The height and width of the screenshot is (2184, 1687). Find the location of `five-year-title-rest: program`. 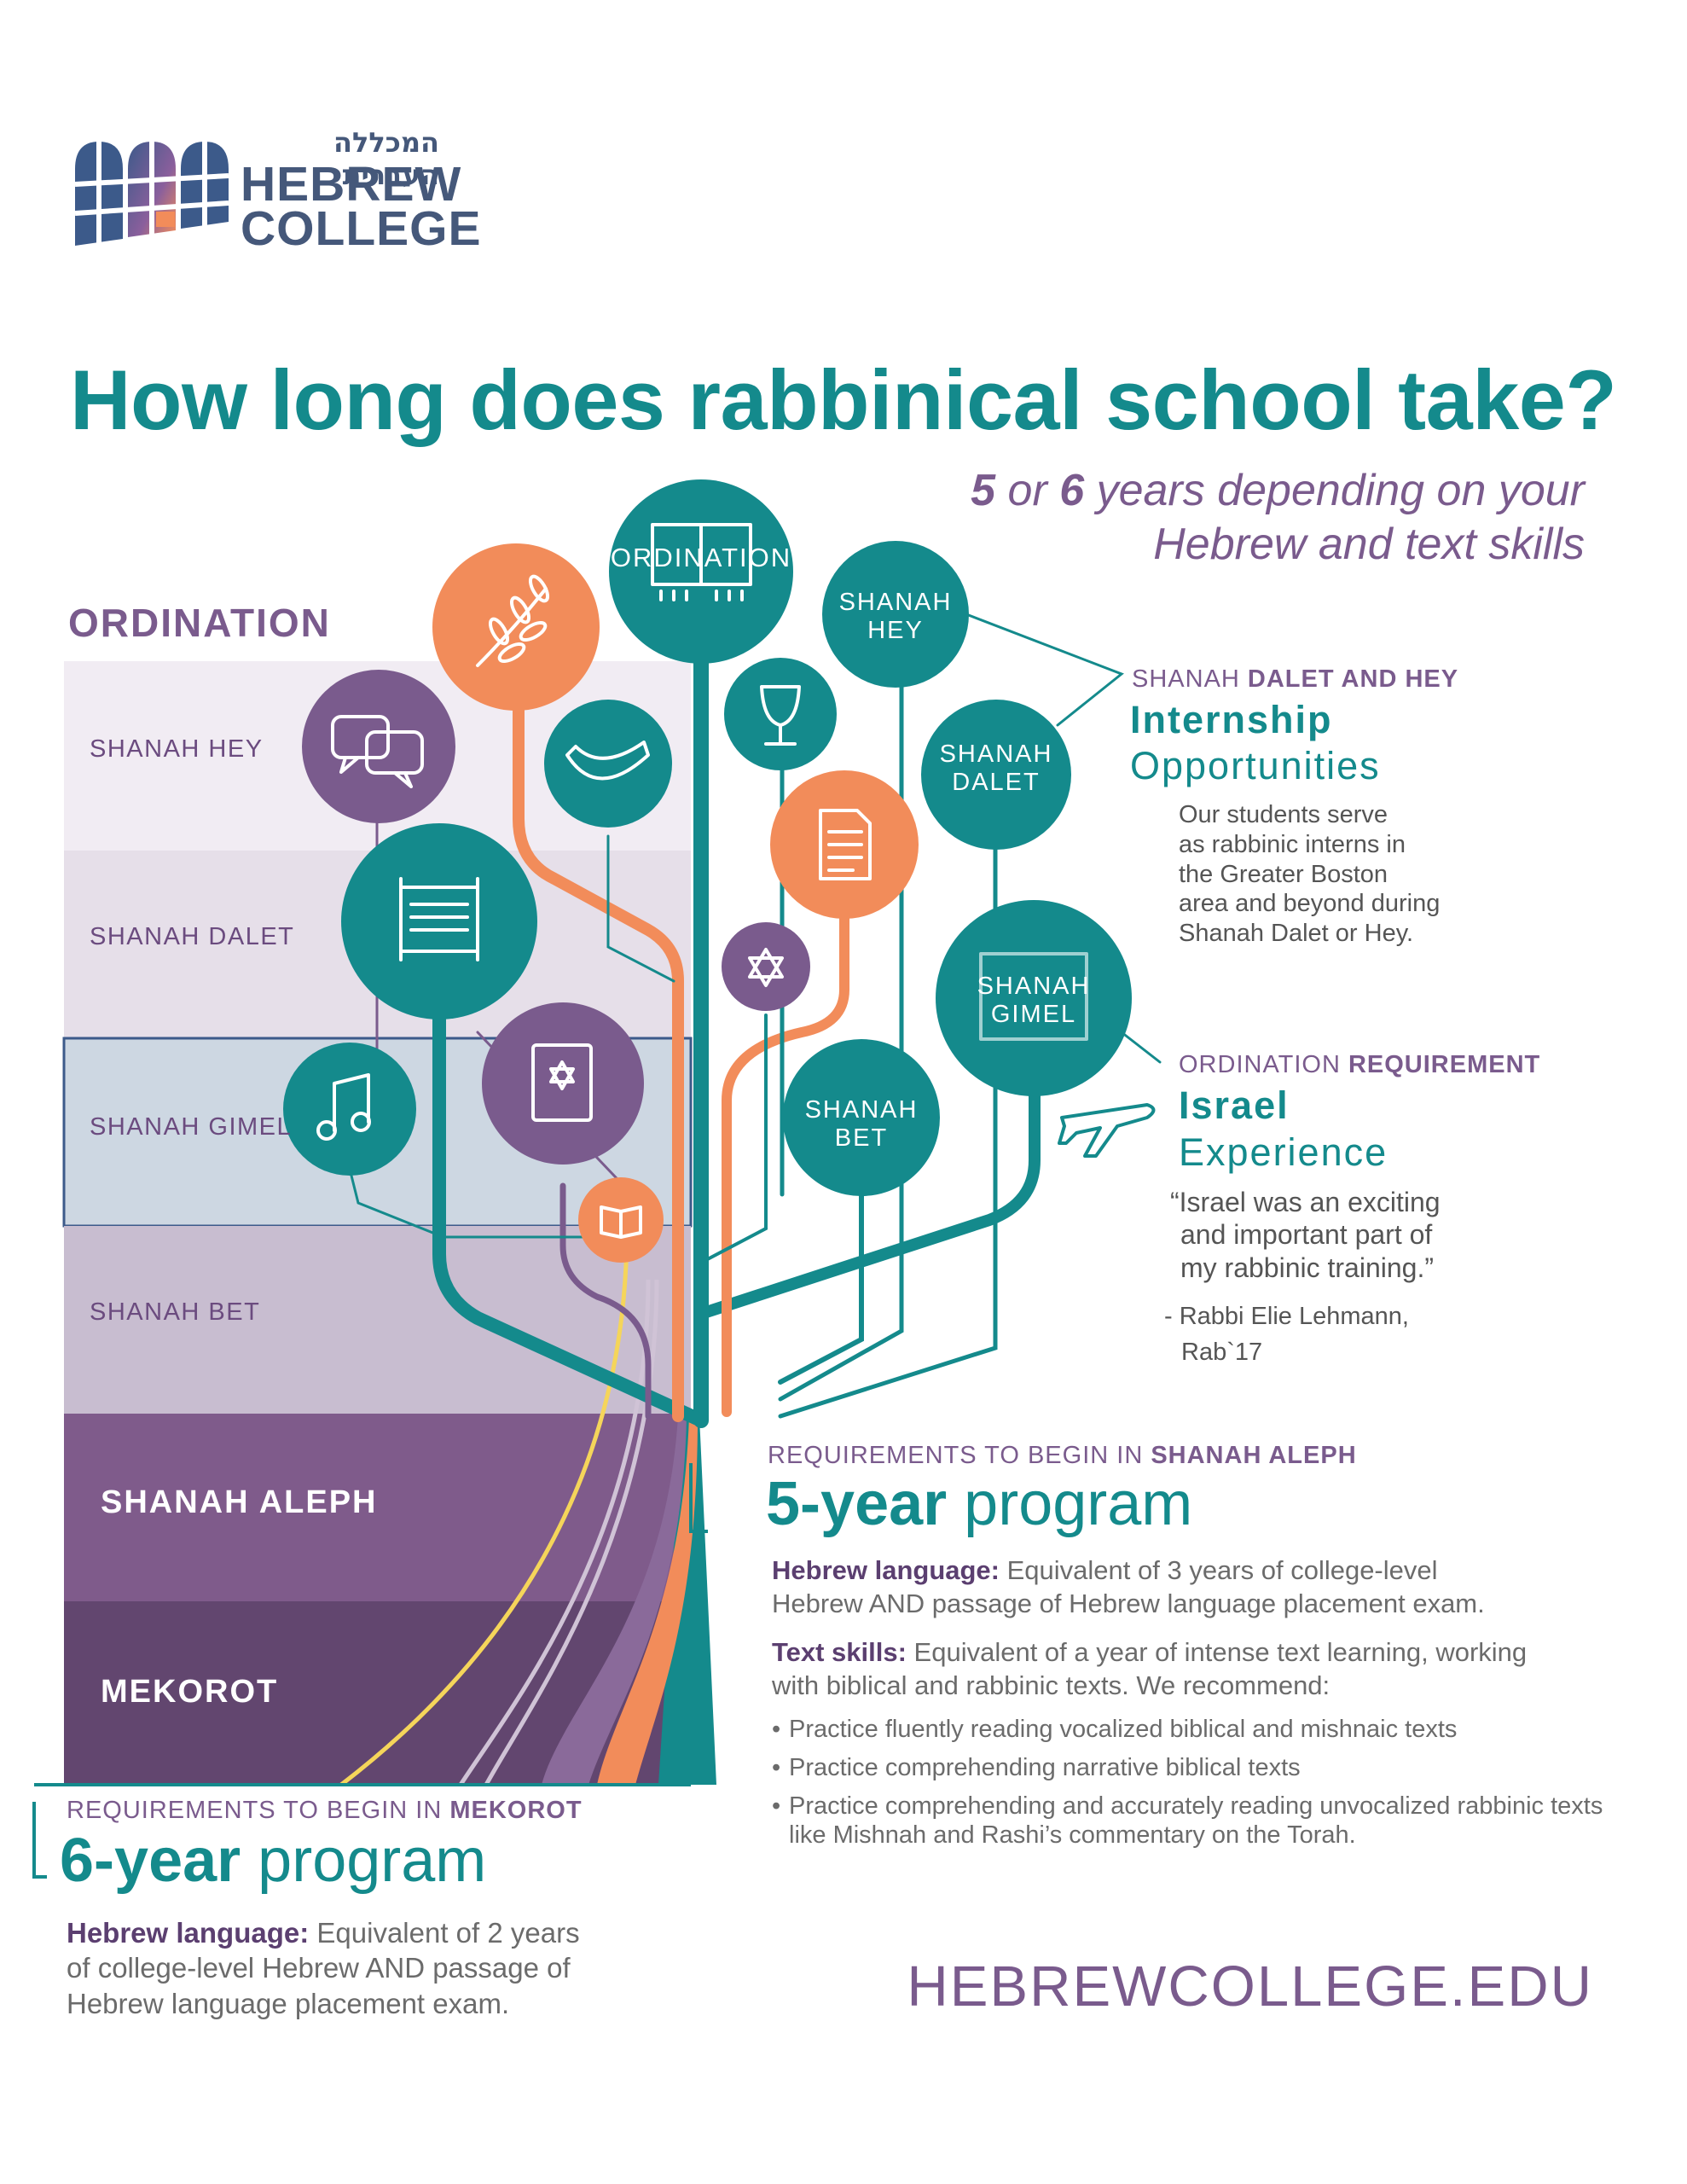

five-year-title-rest: program is located at coordinates (1070, 1504).